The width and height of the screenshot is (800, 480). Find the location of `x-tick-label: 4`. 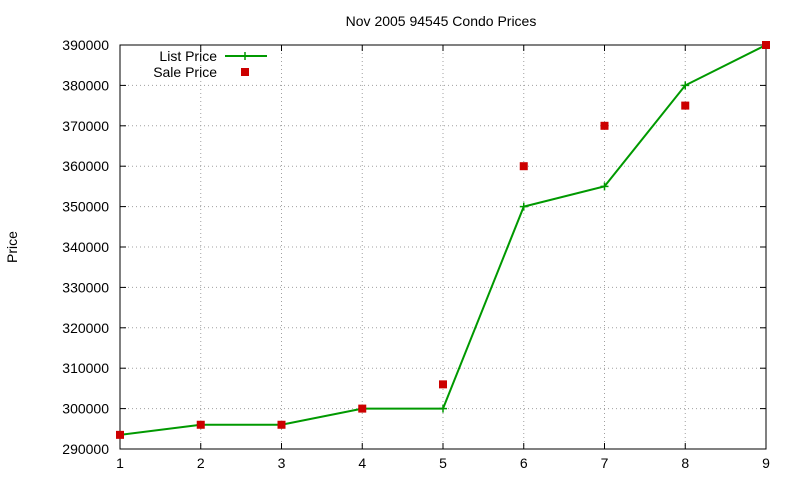

x-tick-label: 4 is located at coordinates (362, 463).